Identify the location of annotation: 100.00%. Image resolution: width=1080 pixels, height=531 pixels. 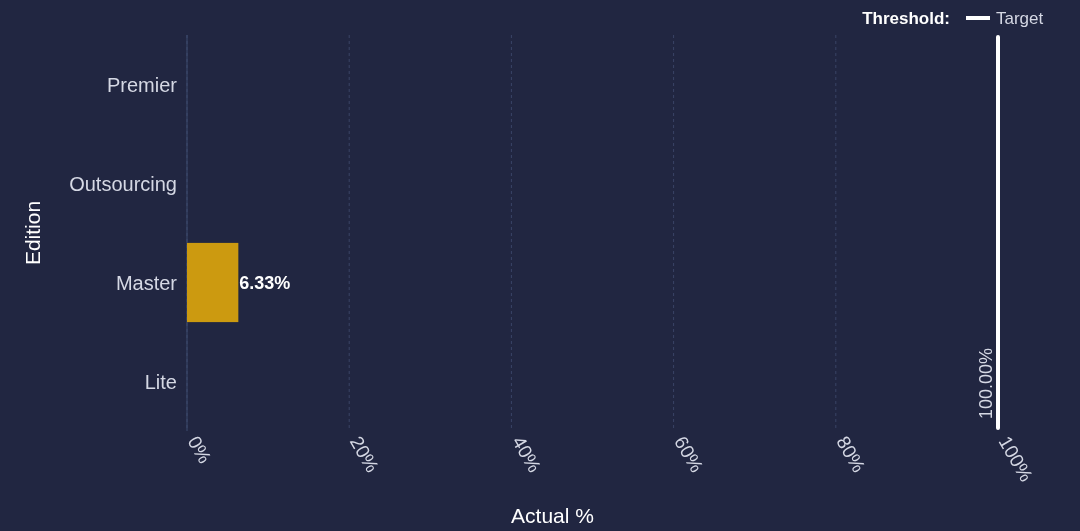
(986, 383).